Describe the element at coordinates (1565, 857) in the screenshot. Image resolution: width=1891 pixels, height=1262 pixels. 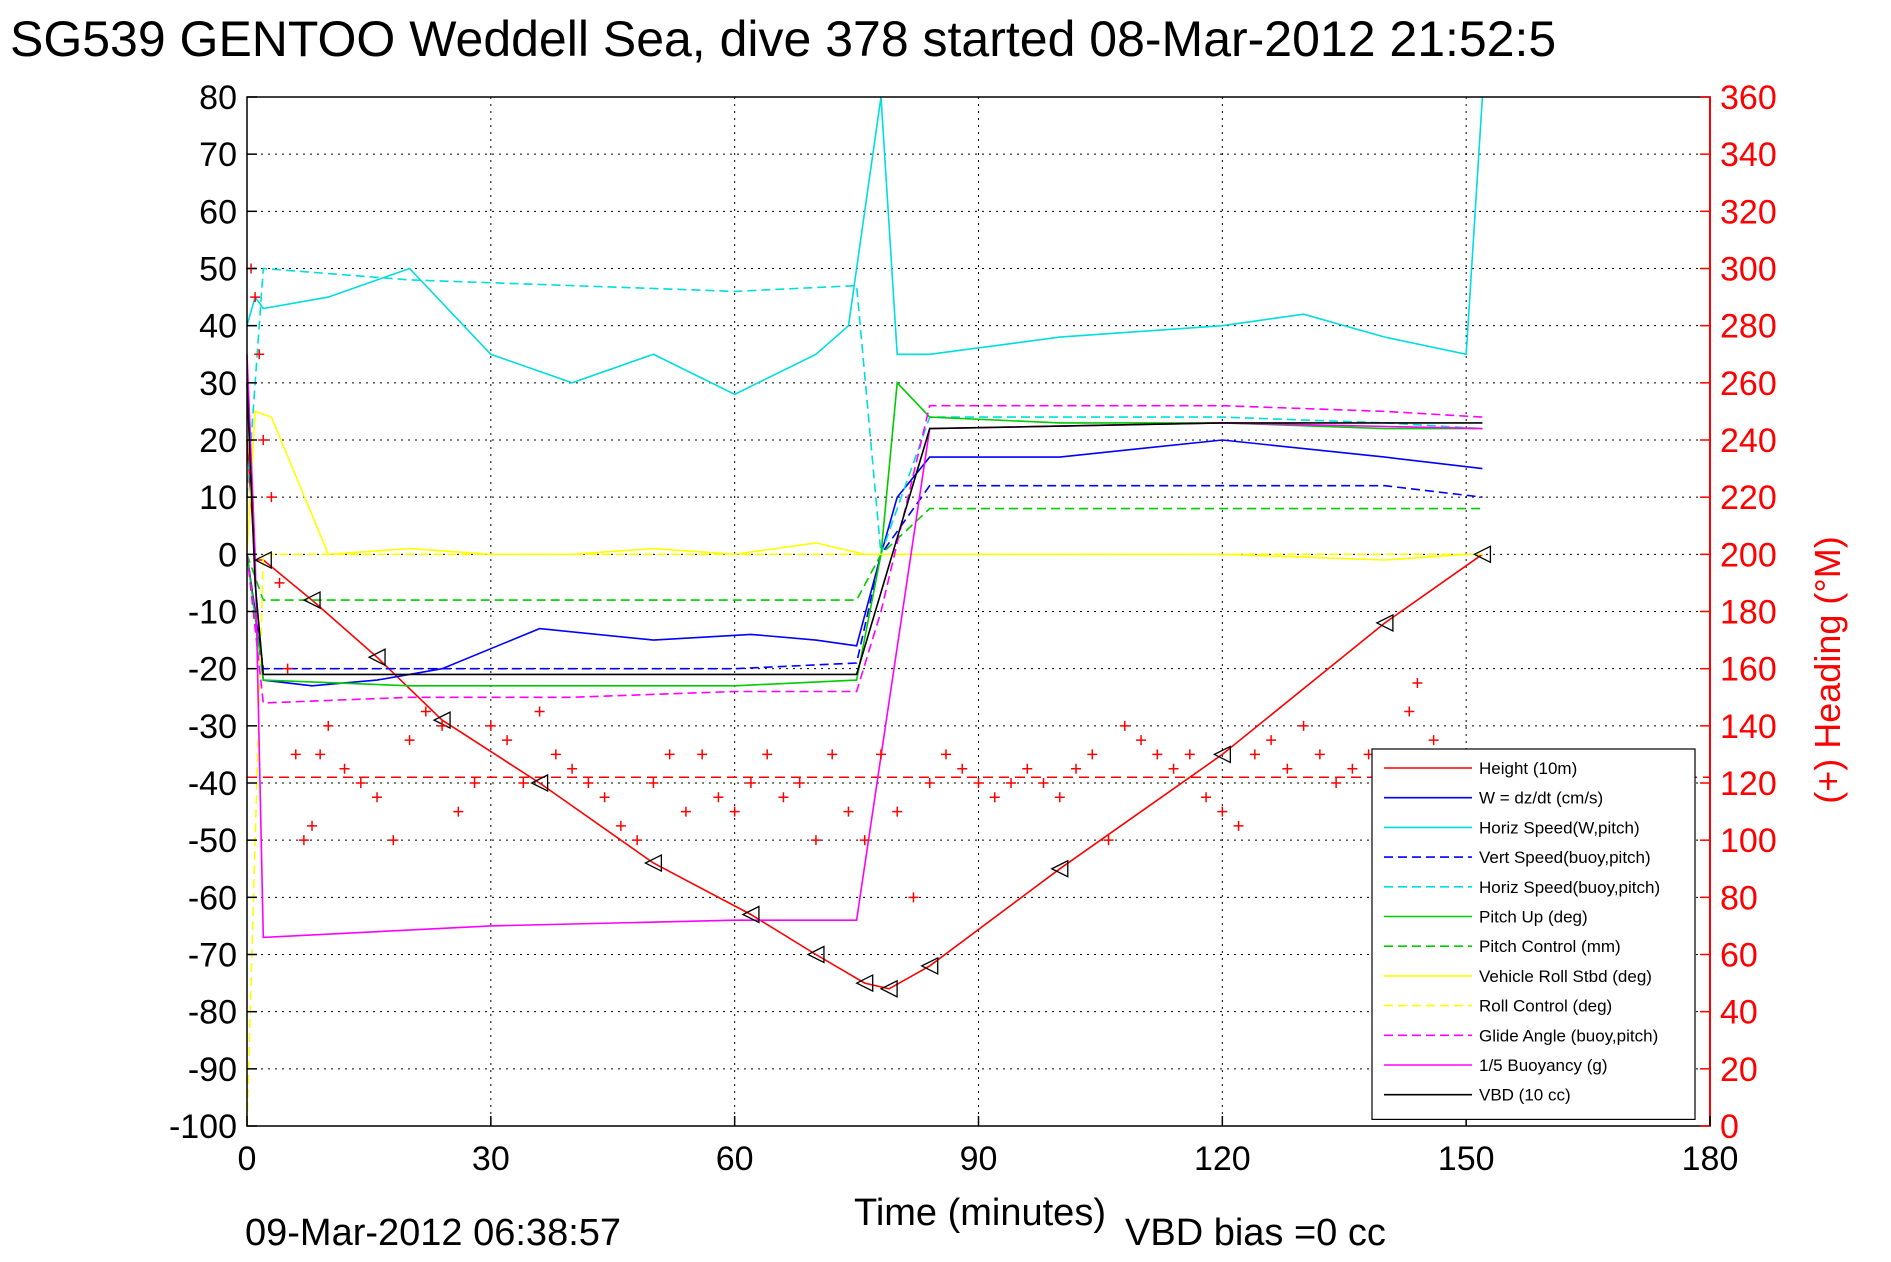
I see `legend-entry: Vert Speed(buoy,pitch)` at that location.